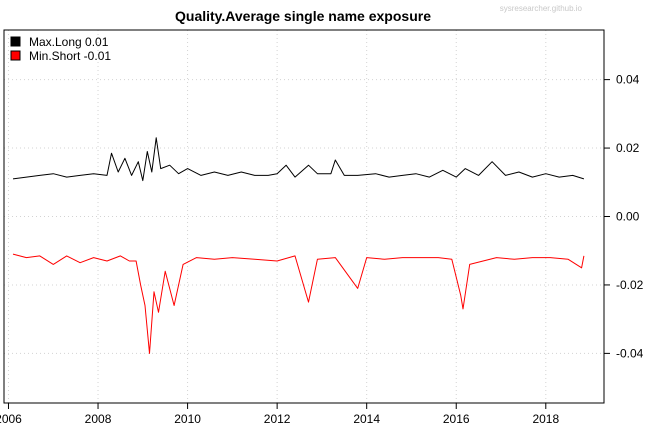  What do you see at coordinates (541, 8) in the screenshot?
I see `watermark-text: sysresearcher.github.io` at bounding box center [541, 8].